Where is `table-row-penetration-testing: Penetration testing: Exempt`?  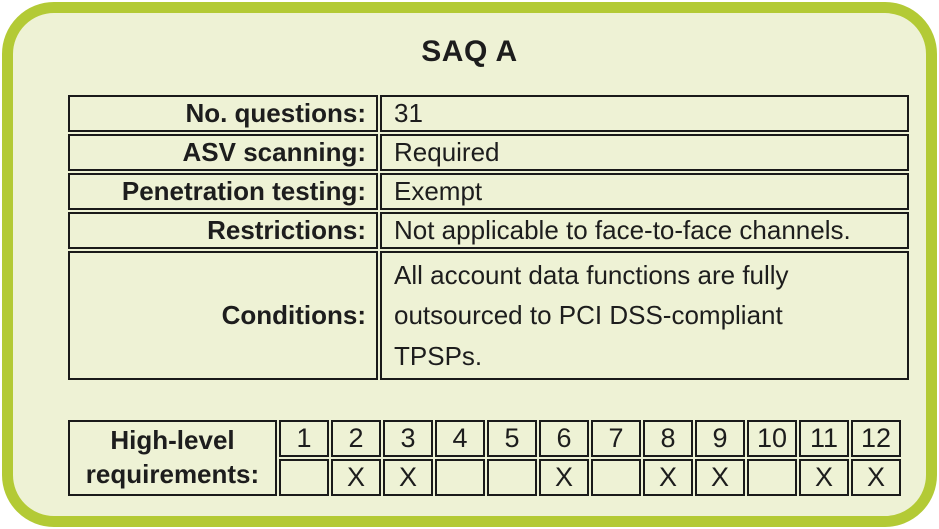 table-row-penetration-testing: Penetration testing: Exempt is located at coordinates (488, 191).